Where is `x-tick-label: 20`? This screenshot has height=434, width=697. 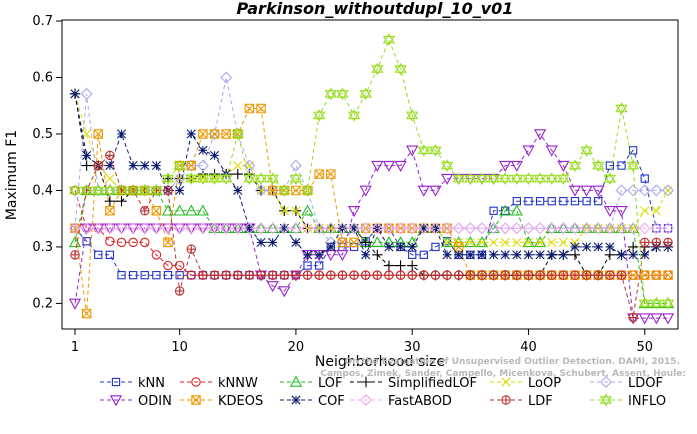
x-tick-label: 20 is located at coordinates (296, 347).